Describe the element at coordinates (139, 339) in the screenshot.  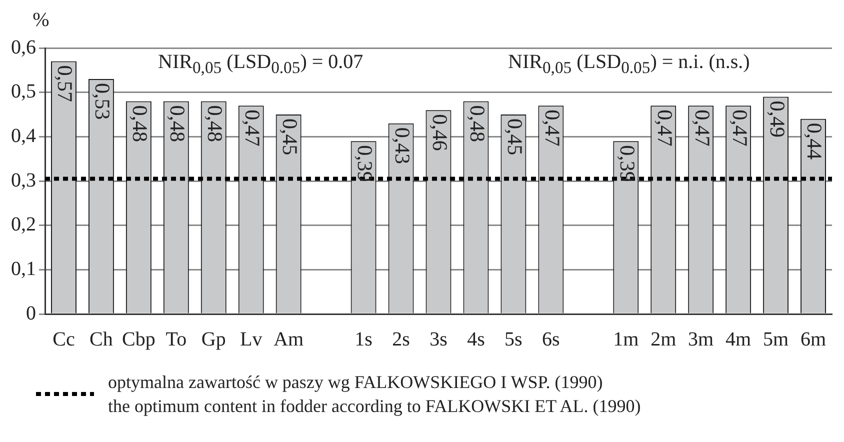
I see `x-tick-label: Cbp` at that location.